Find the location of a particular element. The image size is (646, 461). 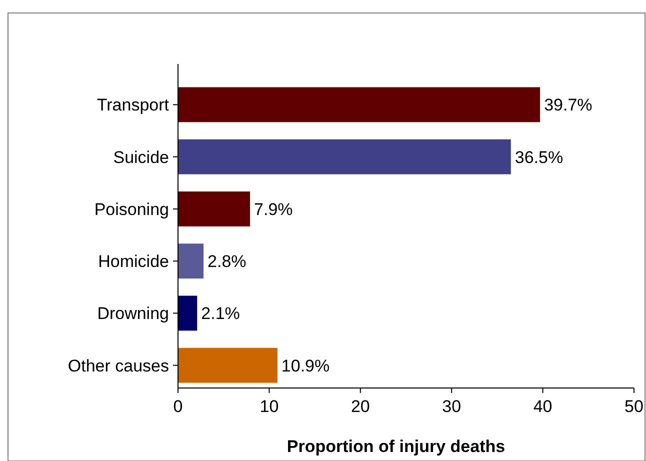

x-tick-label: 10 is located at coordinates (269, 406).